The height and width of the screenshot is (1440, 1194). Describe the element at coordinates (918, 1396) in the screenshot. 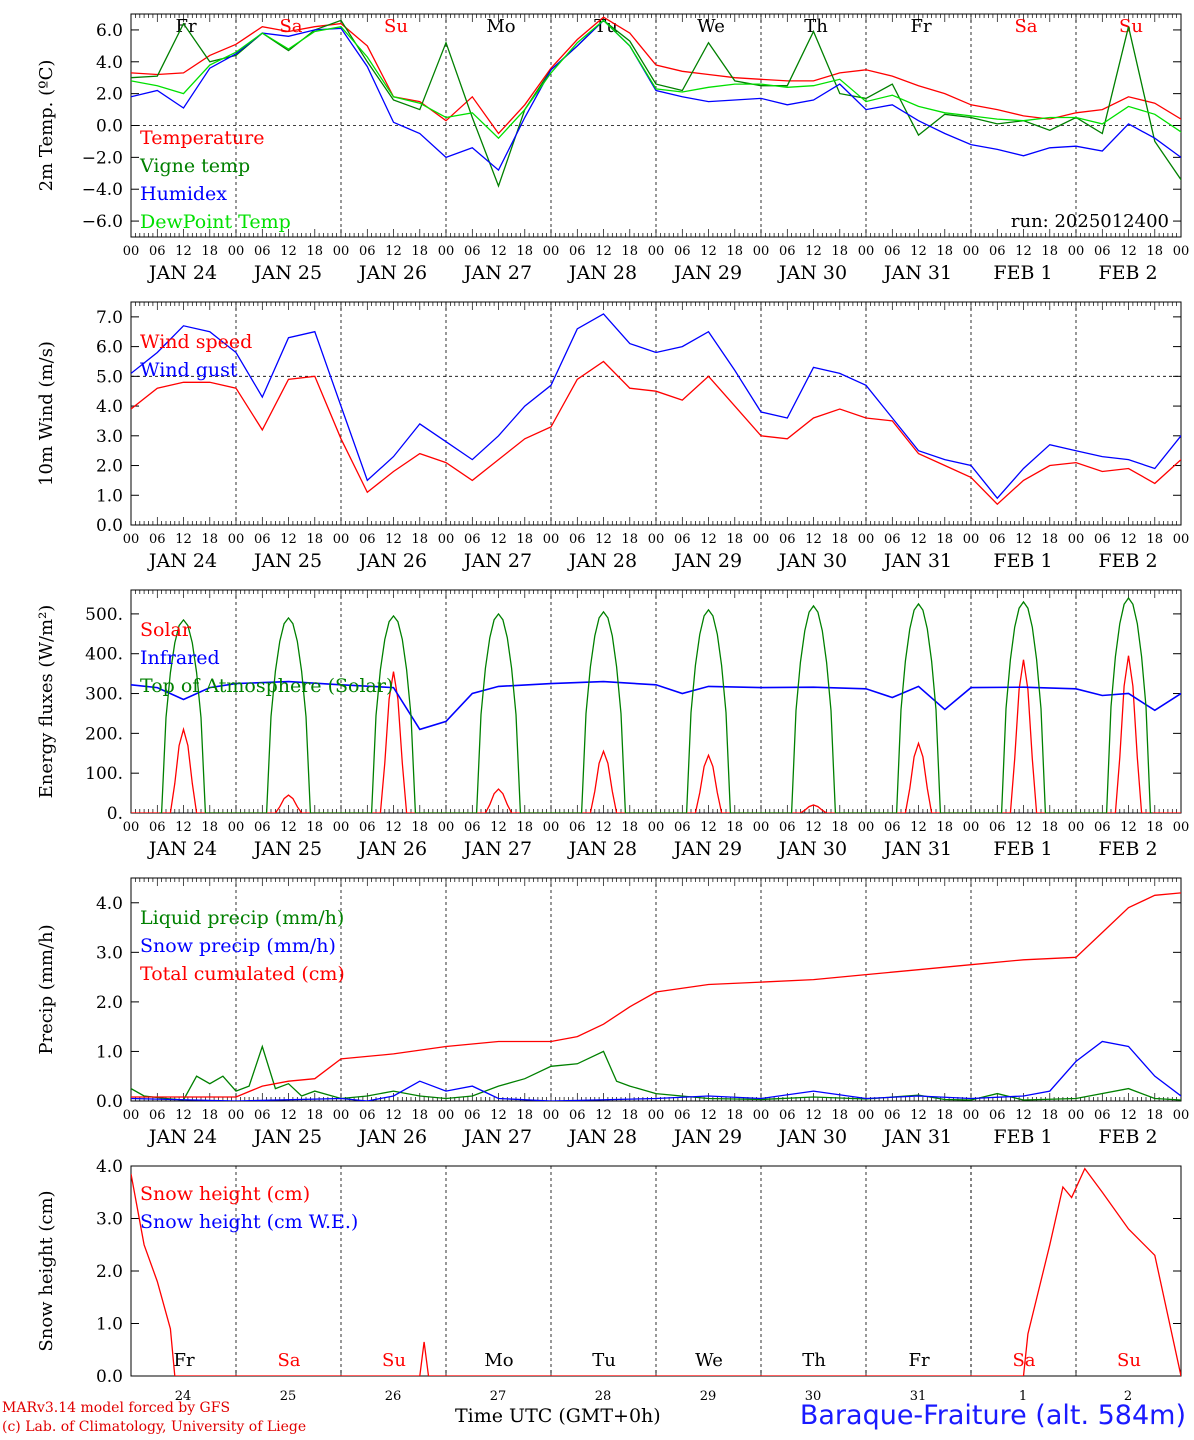

I see `day-number-label: 31` at that location.